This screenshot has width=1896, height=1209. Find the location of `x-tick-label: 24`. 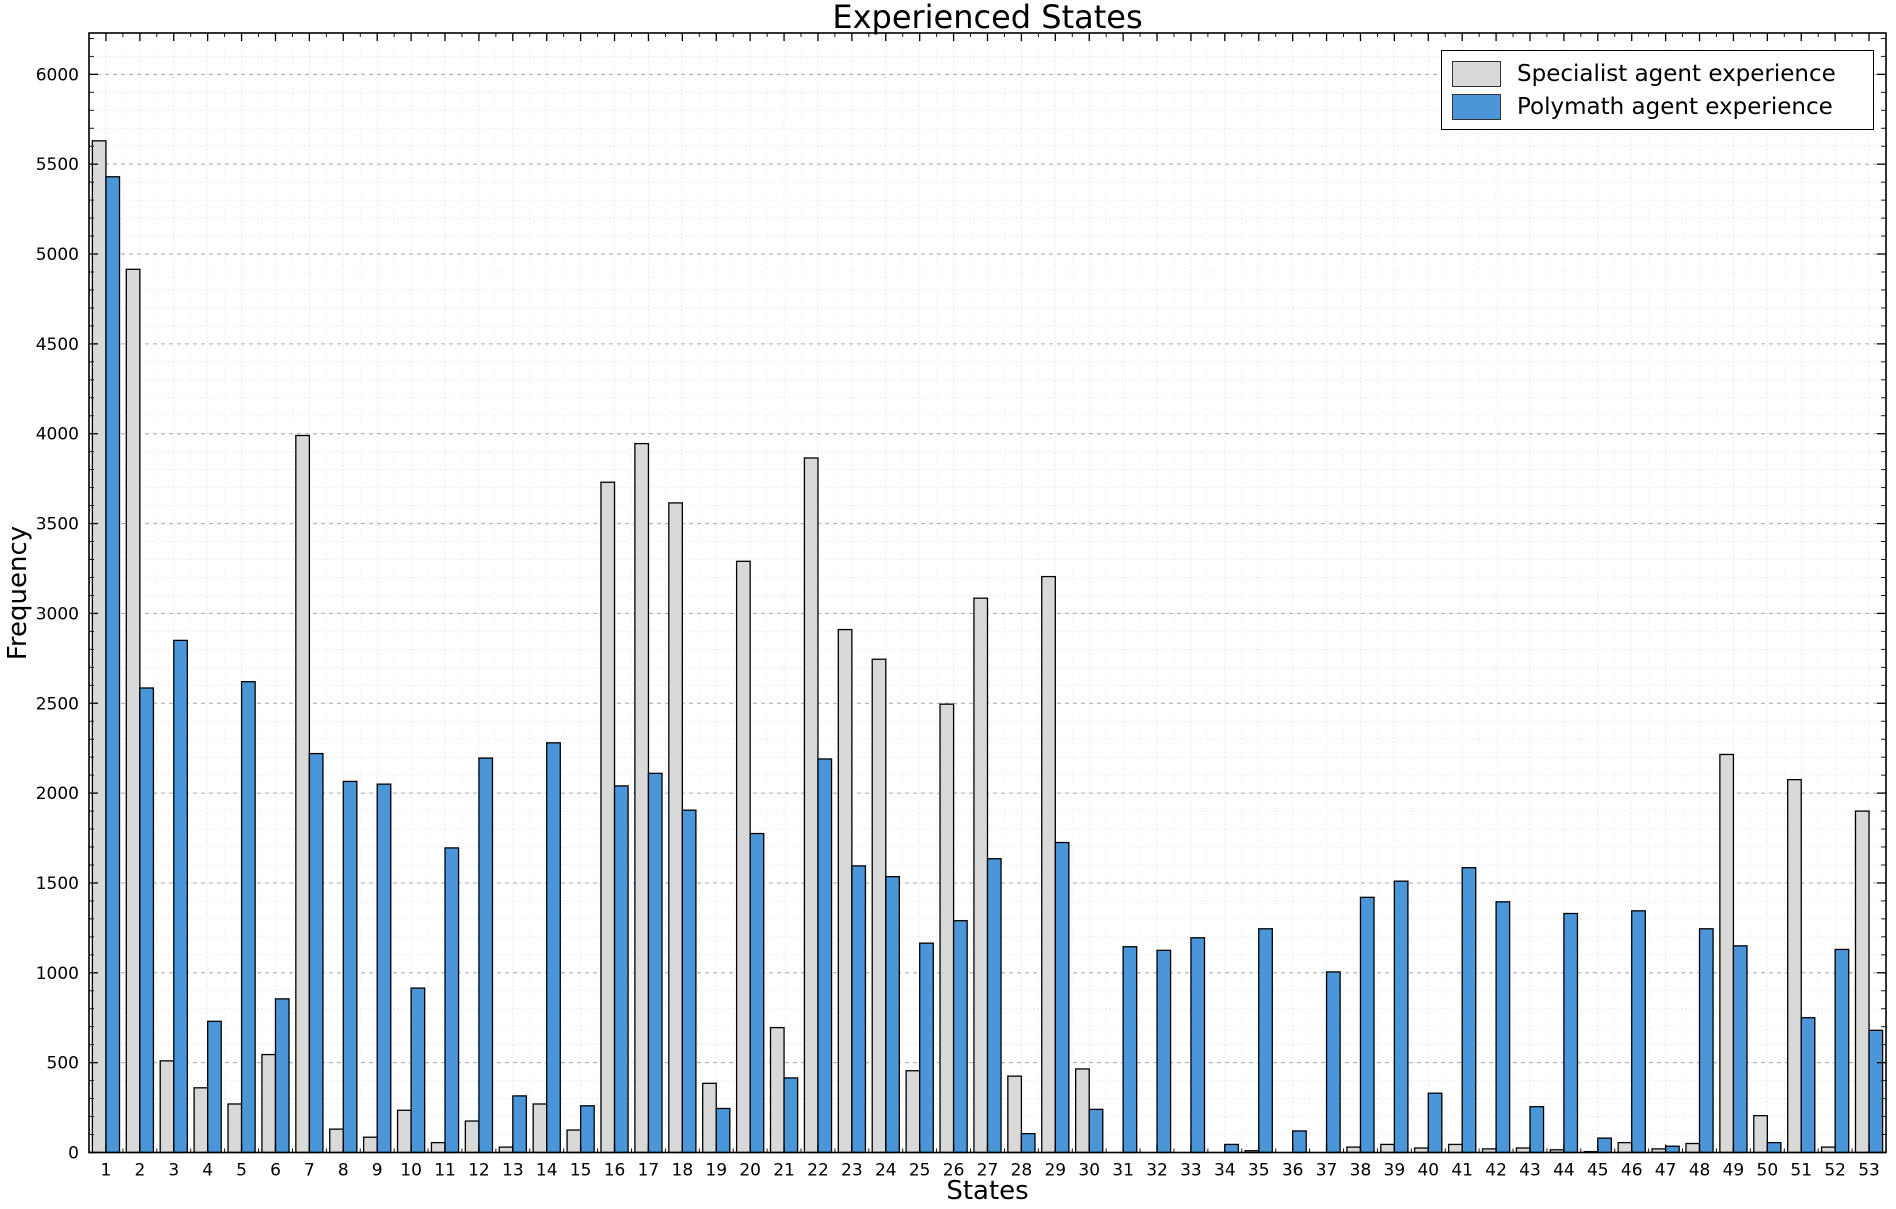

x-tick-label: 24 is located at coordinates (886, 1171).